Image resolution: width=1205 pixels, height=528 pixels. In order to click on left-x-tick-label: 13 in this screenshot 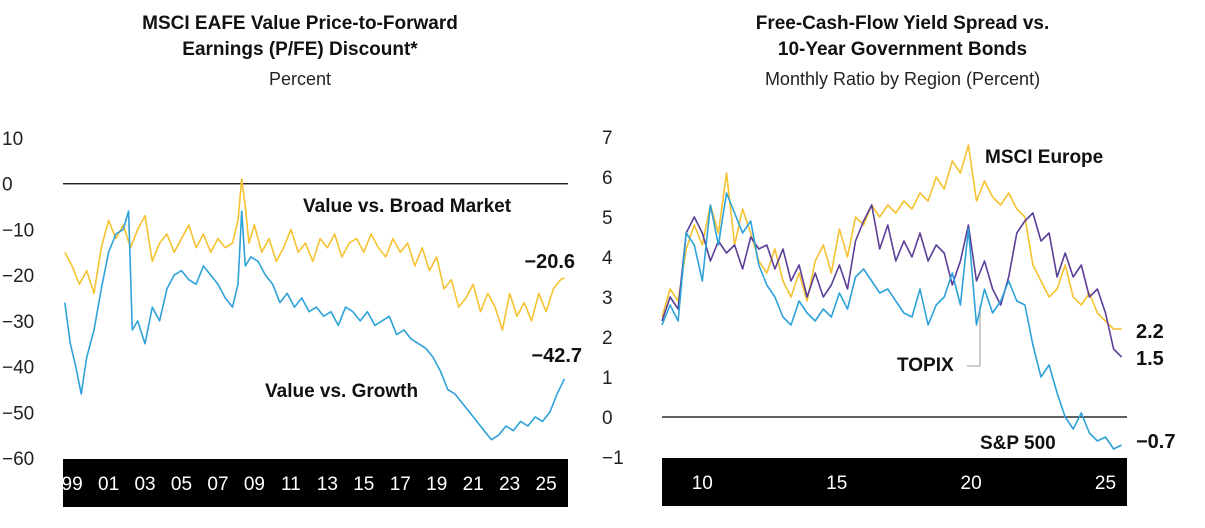, I will do `click(327, 484)`.